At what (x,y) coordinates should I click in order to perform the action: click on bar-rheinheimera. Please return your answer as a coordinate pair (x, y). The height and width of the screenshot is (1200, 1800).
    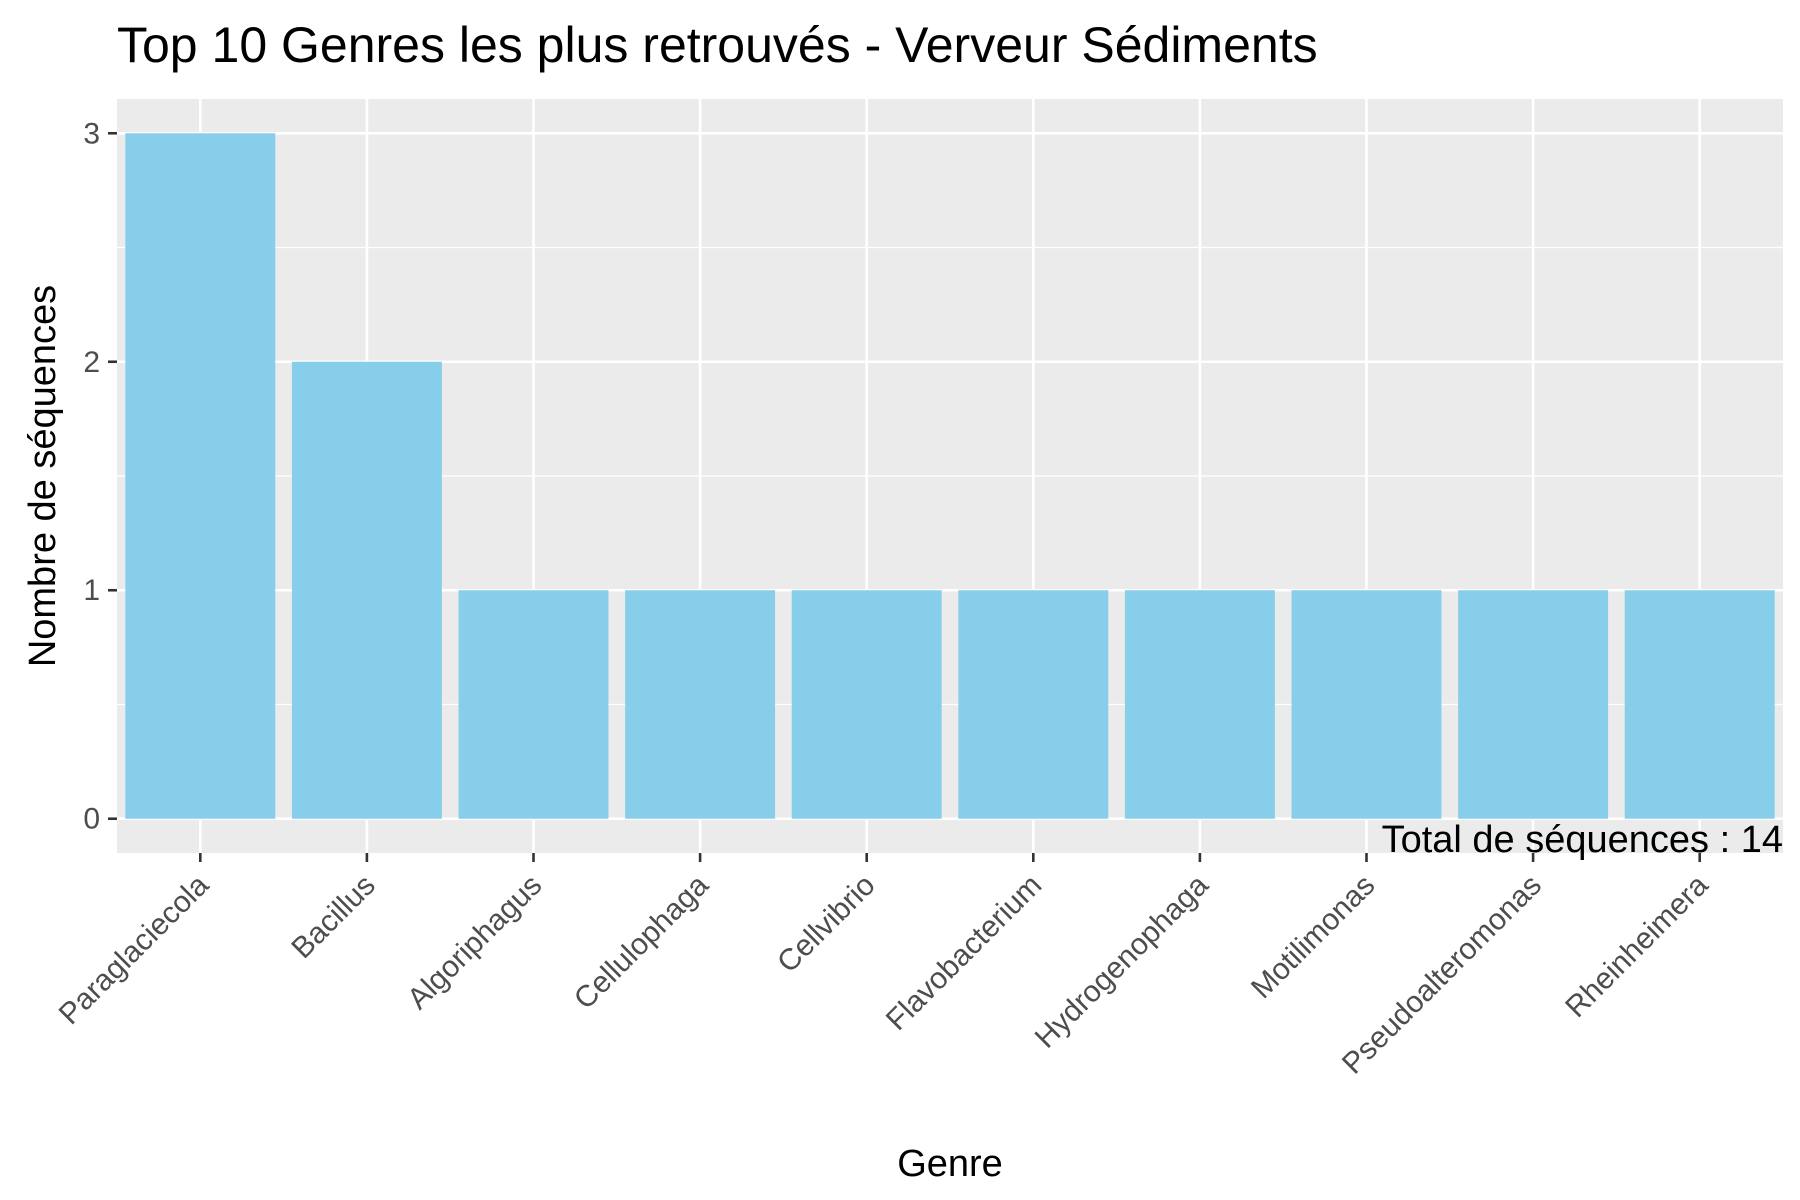
    Looking at the image, I should click on (1699, 704).